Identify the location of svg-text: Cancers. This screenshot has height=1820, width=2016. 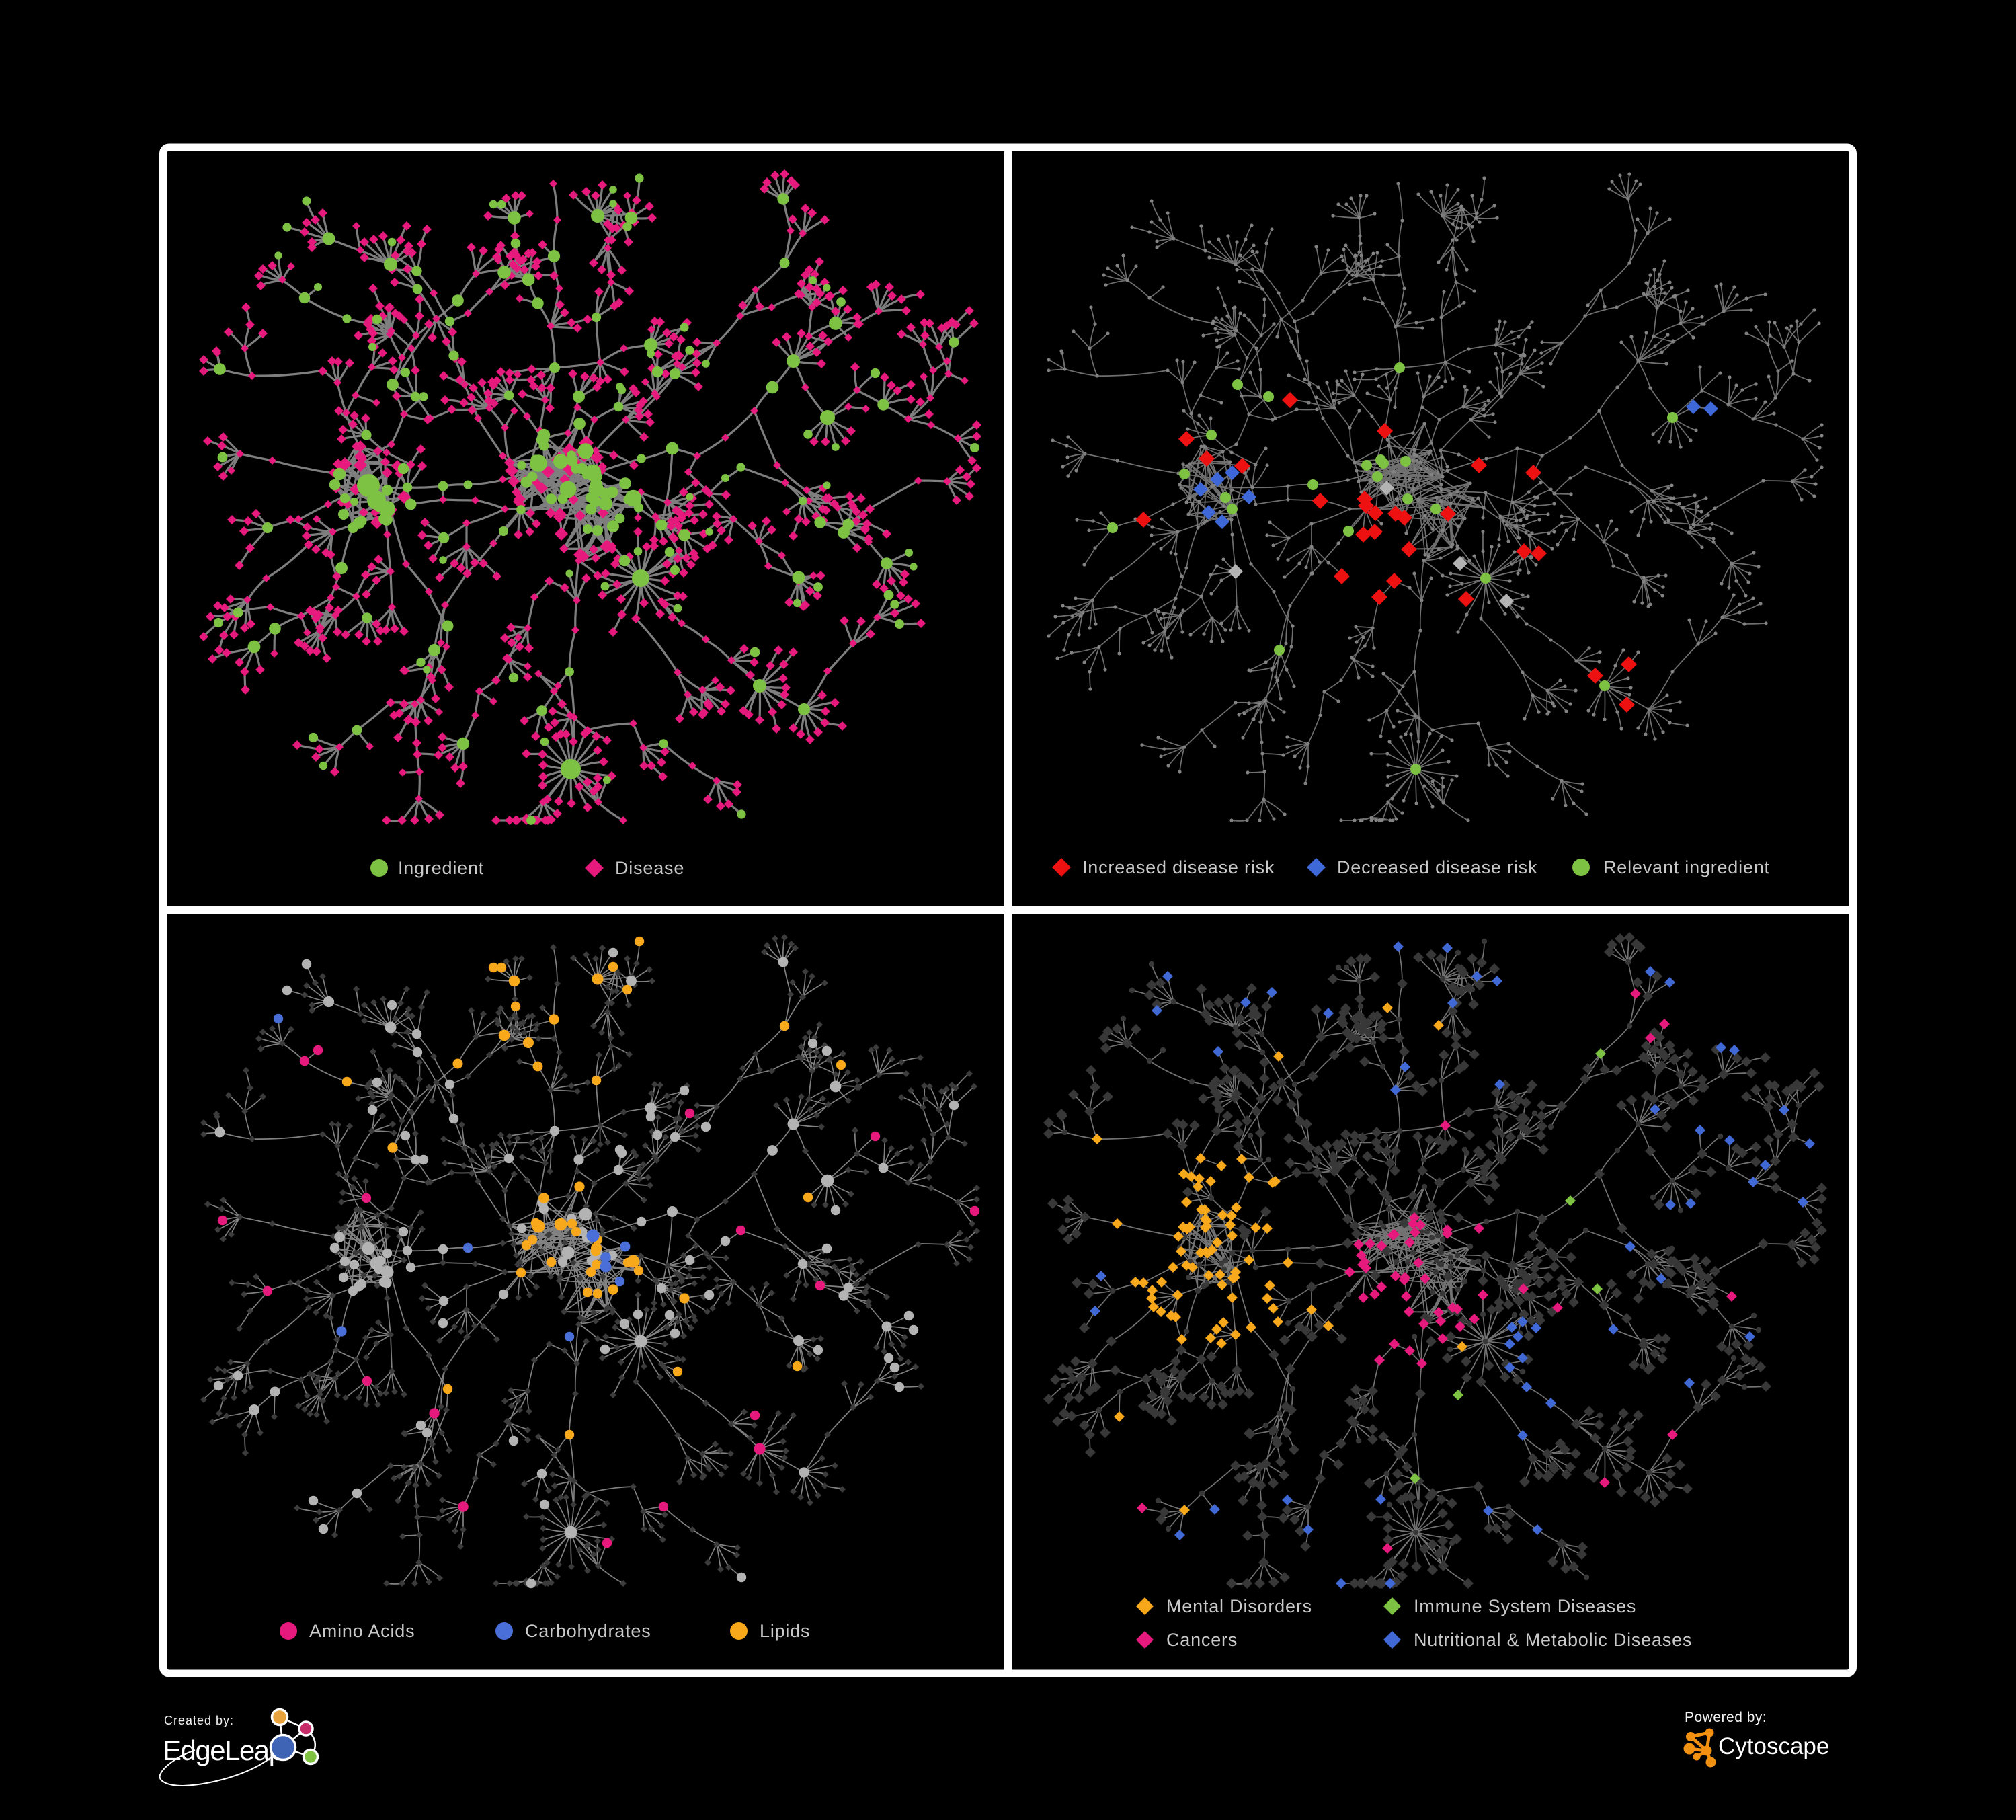
(1202, 1640).